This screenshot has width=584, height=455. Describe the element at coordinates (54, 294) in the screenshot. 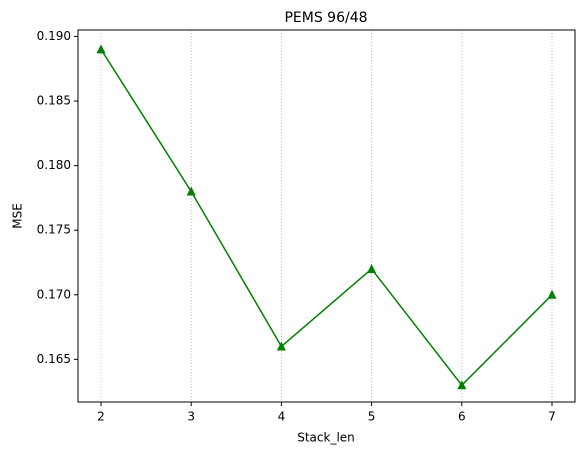

I see `y-tick-label: 0.170` at that location.